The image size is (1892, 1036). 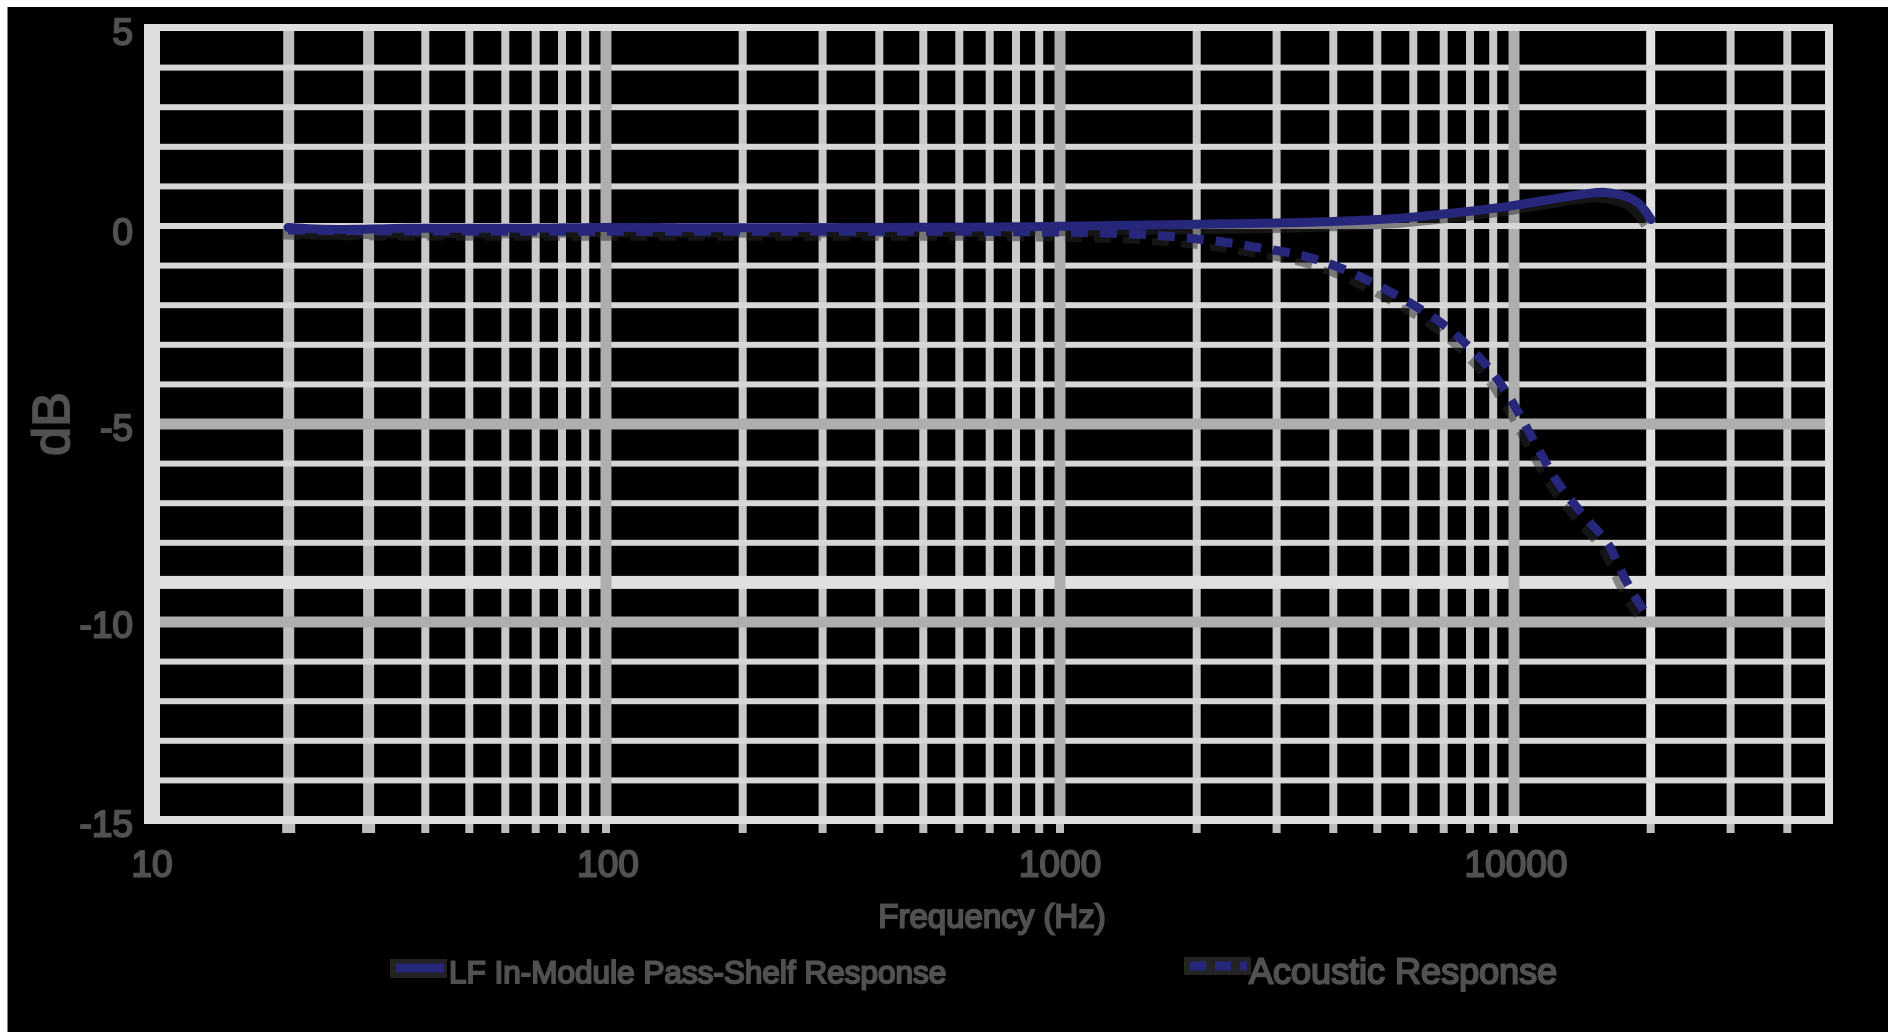 What do you see at coordinates (122, 232) in the screenshot?
I see `svg-text: 0` at bounding box center [122, 232].